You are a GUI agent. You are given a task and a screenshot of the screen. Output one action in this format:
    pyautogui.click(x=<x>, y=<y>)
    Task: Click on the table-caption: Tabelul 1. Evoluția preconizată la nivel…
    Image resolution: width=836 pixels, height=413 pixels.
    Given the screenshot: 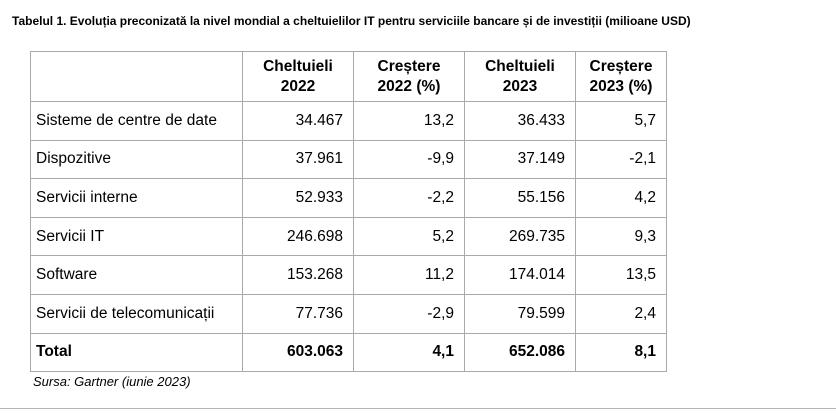 What is the action you would take?
    pyautogui.click(x=351, y=21)
    